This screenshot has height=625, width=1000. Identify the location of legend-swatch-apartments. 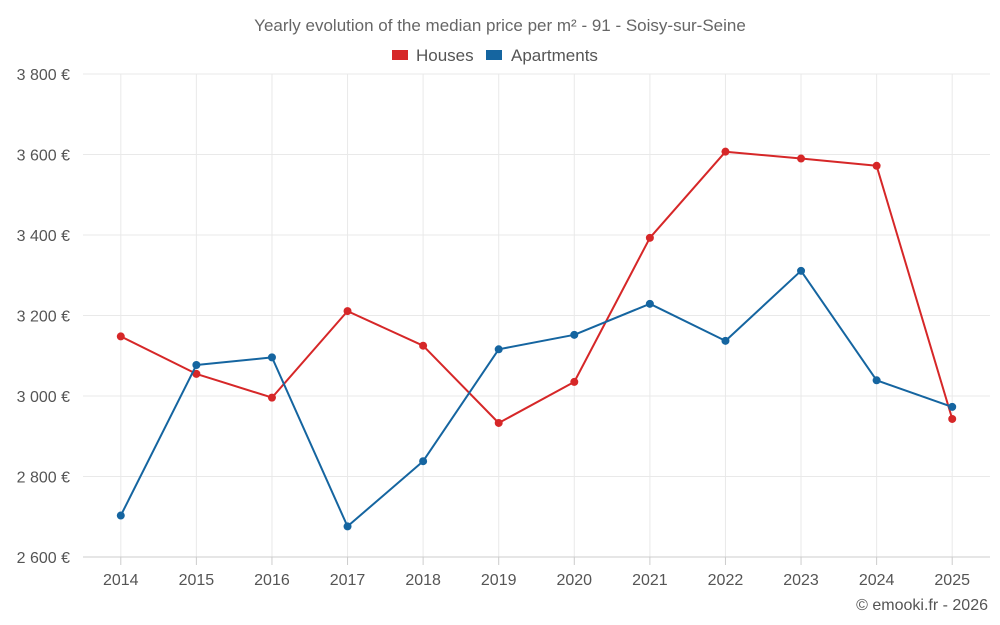
(494, 55).